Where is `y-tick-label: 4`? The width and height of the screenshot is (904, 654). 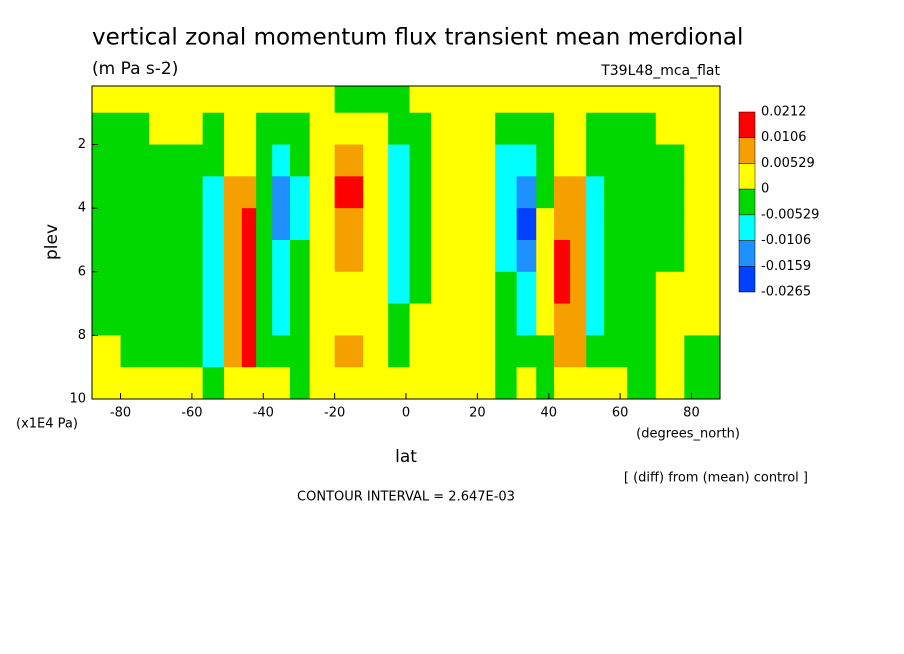
y-tick-label: 4 is located at coordinates (82, 208).